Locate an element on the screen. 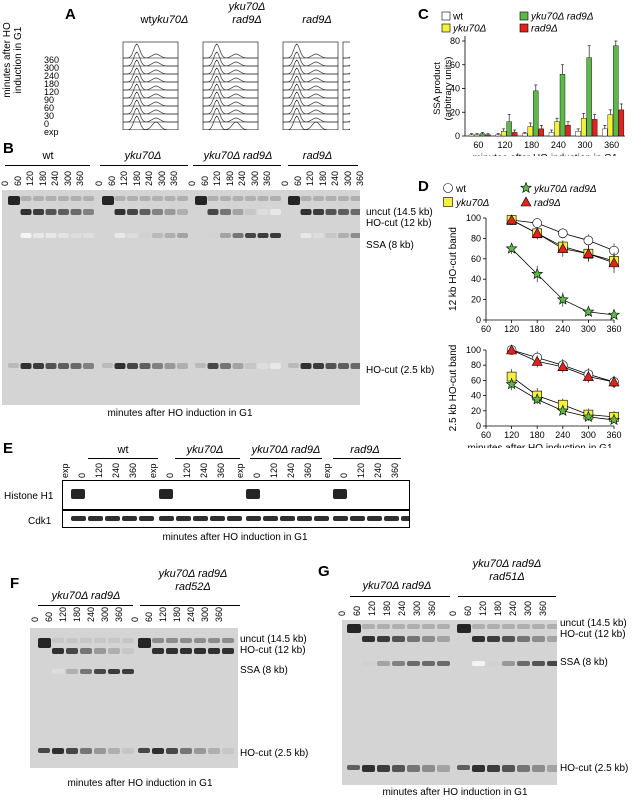 Image resolution: width=632 pixels, height=800 pixels. c-legend-label: yku70Δ is located at coordinates (469, 29).